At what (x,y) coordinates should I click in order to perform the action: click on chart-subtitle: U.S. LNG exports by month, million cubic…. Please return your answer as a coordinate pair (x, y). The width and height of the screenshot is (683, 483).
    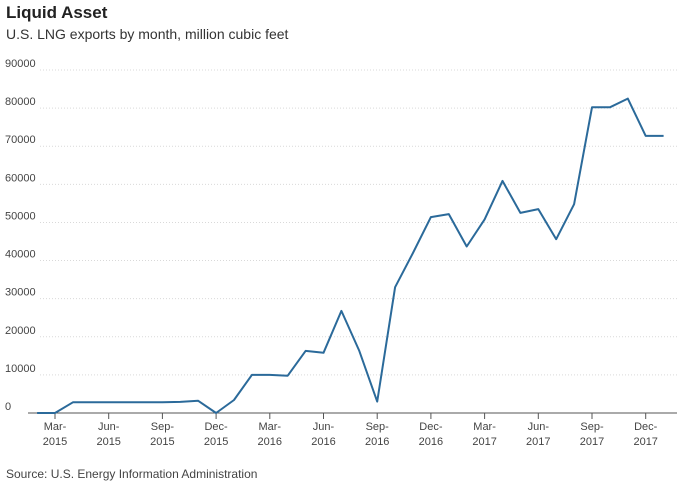
    Looking at the image, I should click on (147, 34).